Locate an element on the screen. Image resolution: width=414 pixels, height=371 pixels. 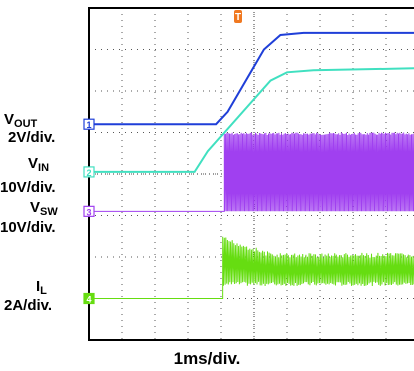
channel-4-label: IL is located at coordinates (41, 289).